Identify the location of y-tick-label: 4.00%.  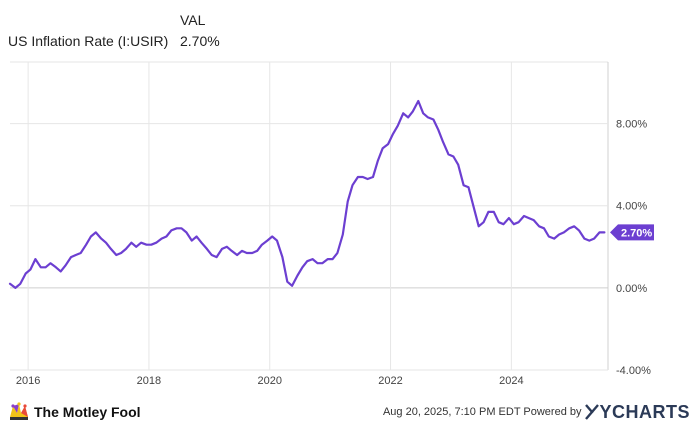
(631, 207).